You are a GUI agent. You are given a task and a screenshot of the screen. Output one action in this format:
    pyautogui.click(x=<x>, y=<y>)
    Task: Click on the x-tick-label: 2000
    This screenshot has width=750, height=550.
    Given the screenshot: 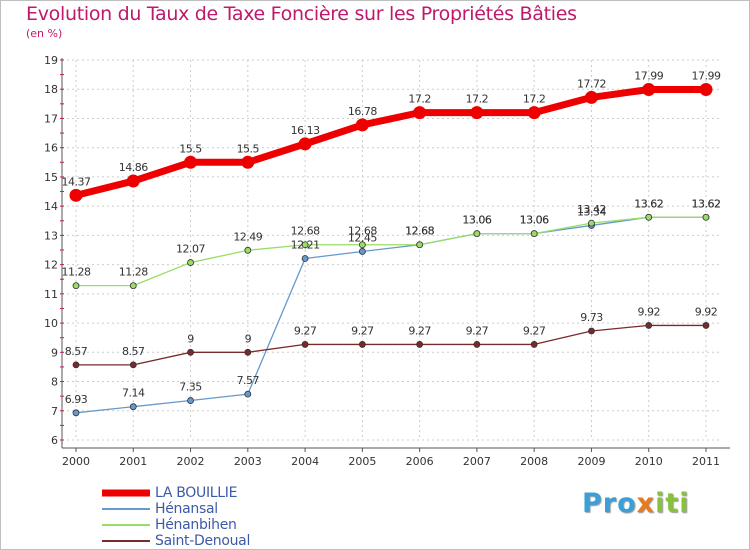 What is the action you would take?
    pyautogui.click(x=76, y=461)
    